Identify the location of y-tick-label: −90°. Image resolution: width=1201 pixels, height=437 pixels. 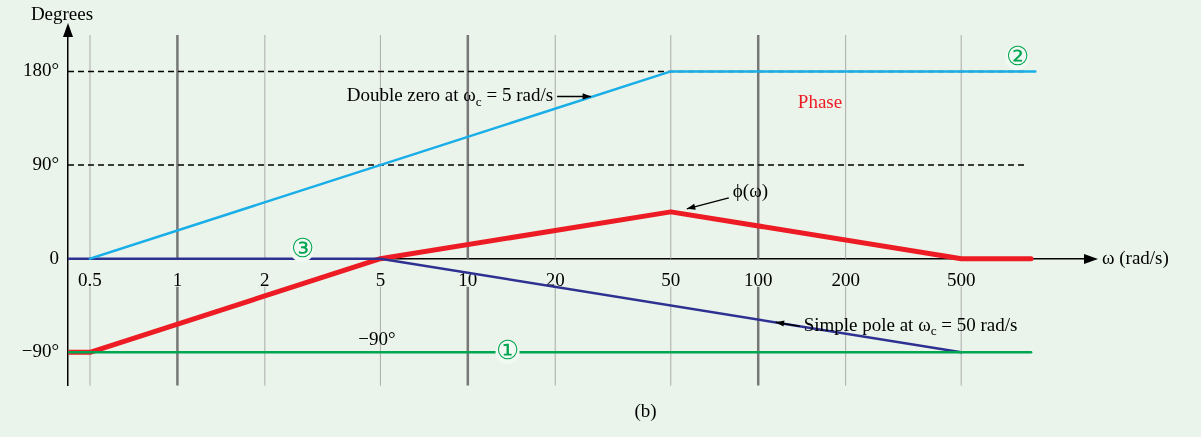
(40, 351).